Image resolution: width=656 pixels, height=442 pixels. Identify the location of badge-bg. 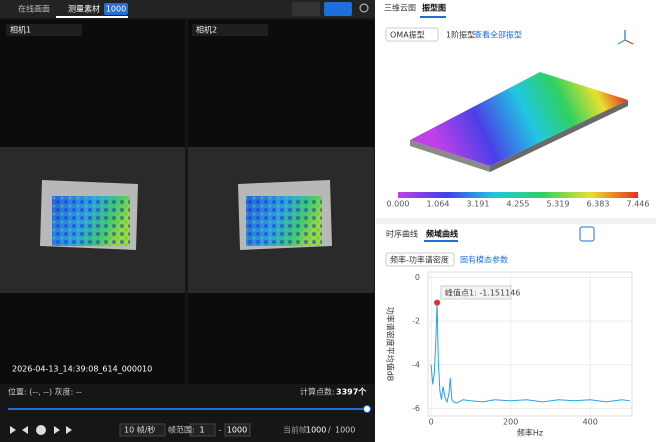
(116, 9).